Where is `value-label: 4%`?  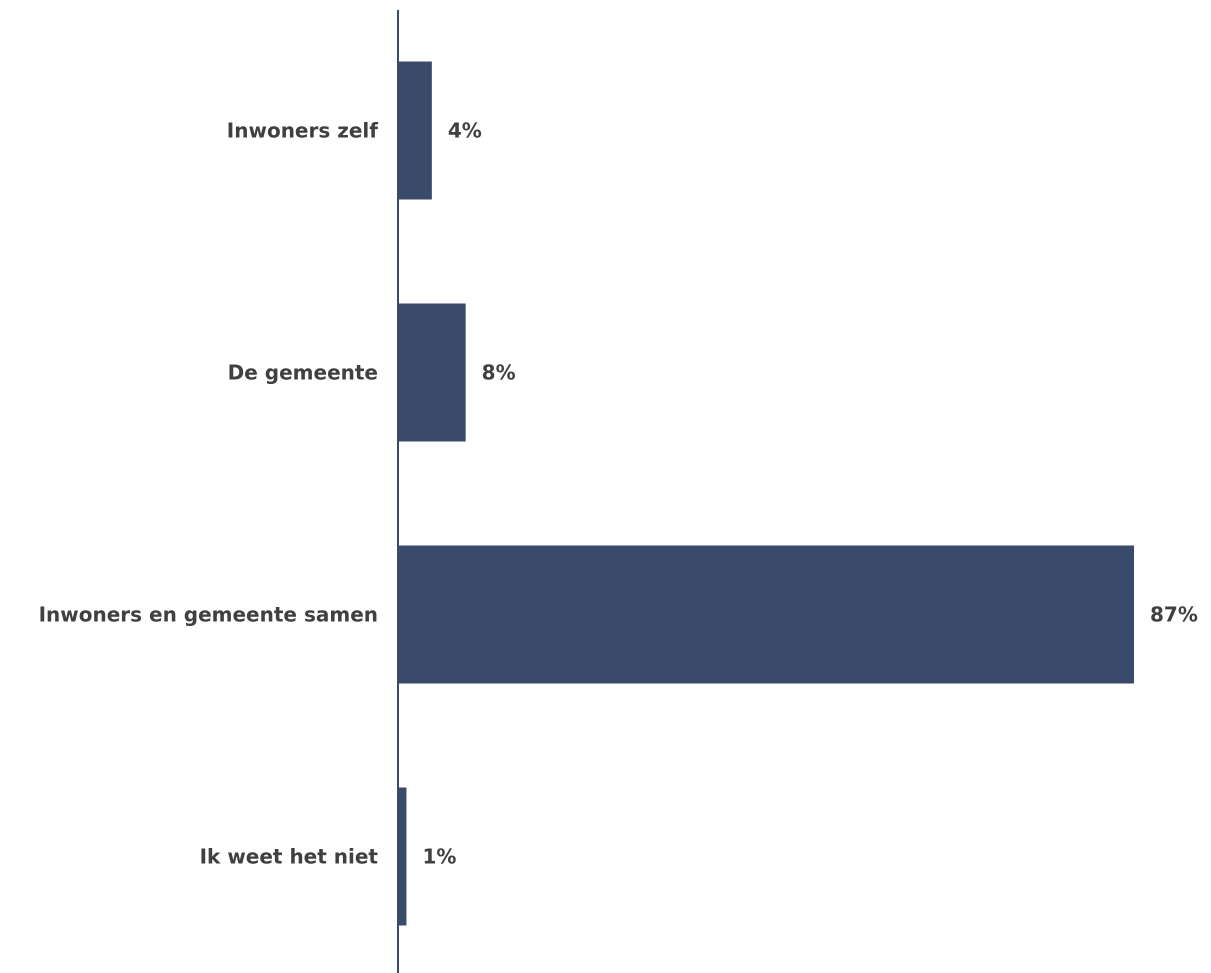 value-label: 4% is located at coordinates (465, 131).